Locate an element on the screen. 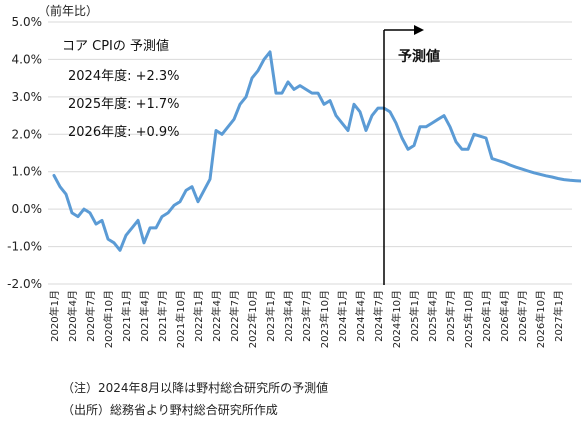 This screenshot has height=425, width=581. x-tick-label: 2022年4月 is located at coordinates (216, 316).